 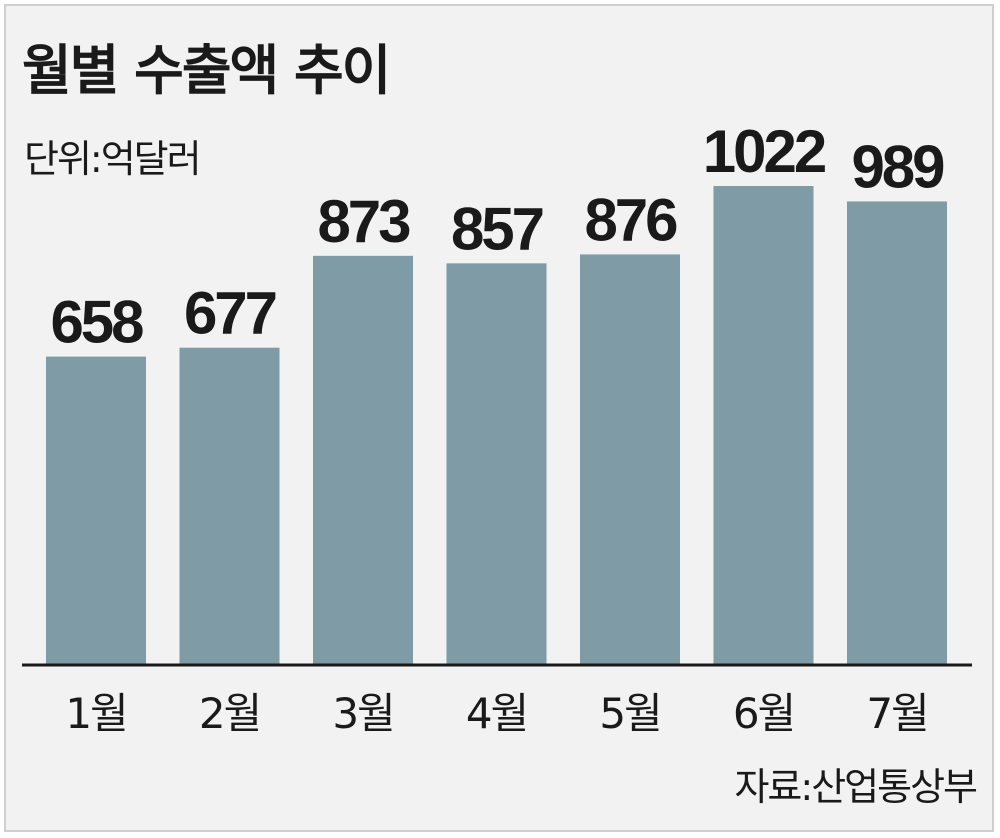 I want to click on x-tick-label: 3월, so click(x=362, y=713).